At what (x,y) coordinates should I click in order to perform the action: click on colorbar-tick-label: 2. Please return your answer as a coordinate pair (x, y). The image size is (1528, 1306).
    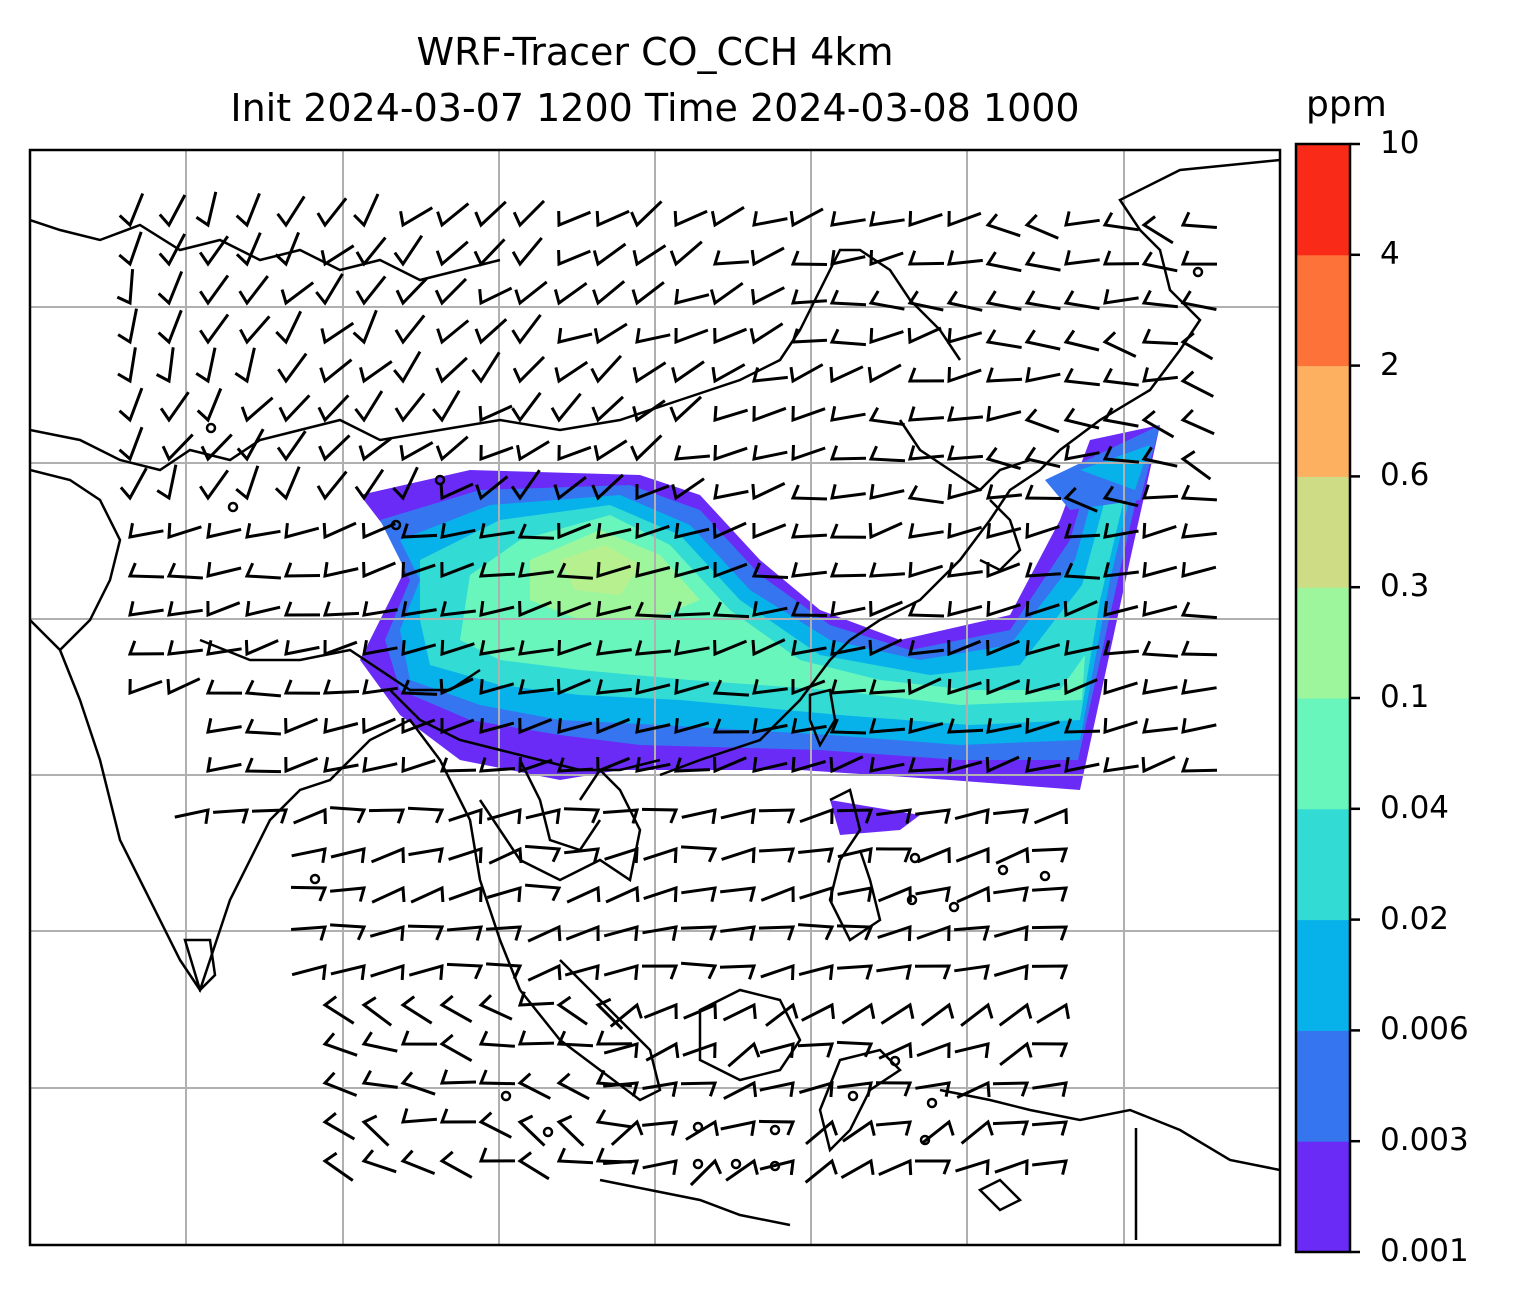
    Looking at the image, I should click on (1390, 364).